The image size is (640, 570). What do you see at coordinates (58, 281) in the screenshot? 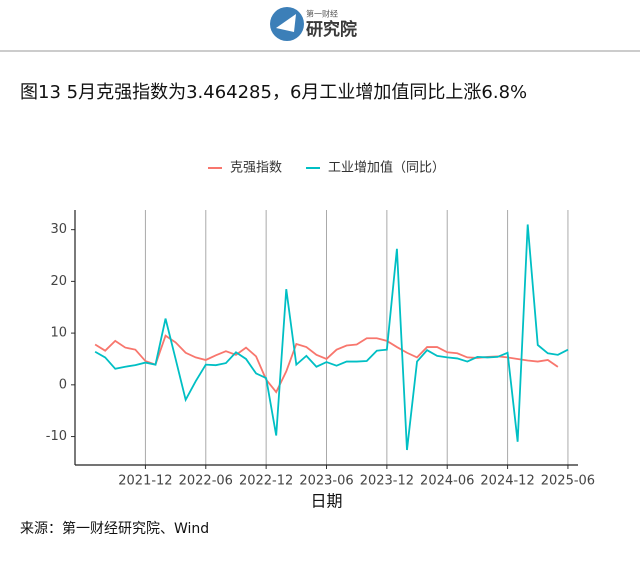
I see `y-tick-label: 20` at bounding box center [58, 281].